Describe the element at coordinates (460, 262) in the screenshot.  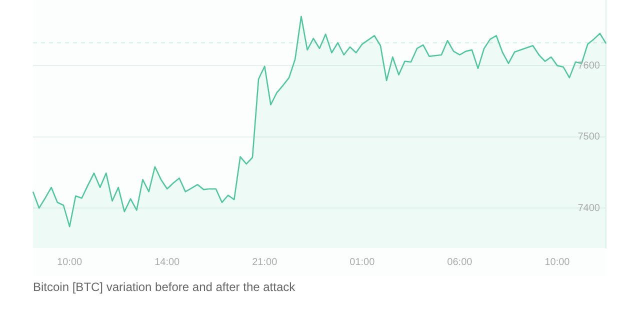
I see `x-tick-label: 06:00` at that location.